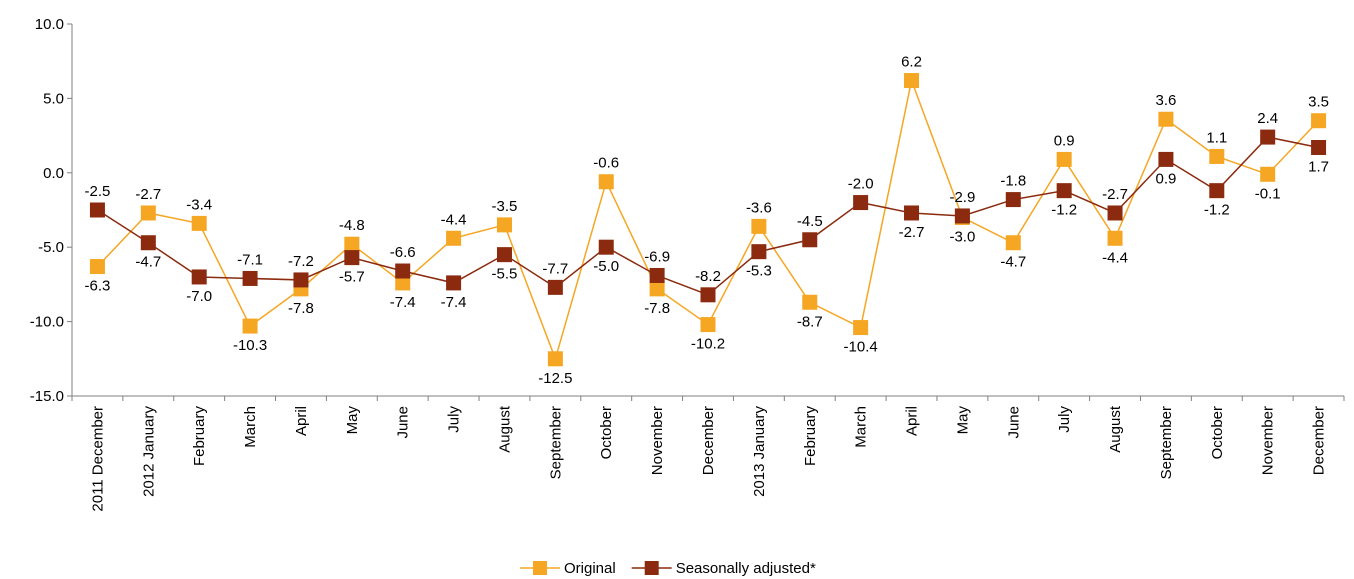 Image resolution: width=1354 pixels, height=579 pixels. What do you see at coordinates (53, 98) in the screenshot?
I see `y-tick-label: 5.0` at bounding box center [53, 98].